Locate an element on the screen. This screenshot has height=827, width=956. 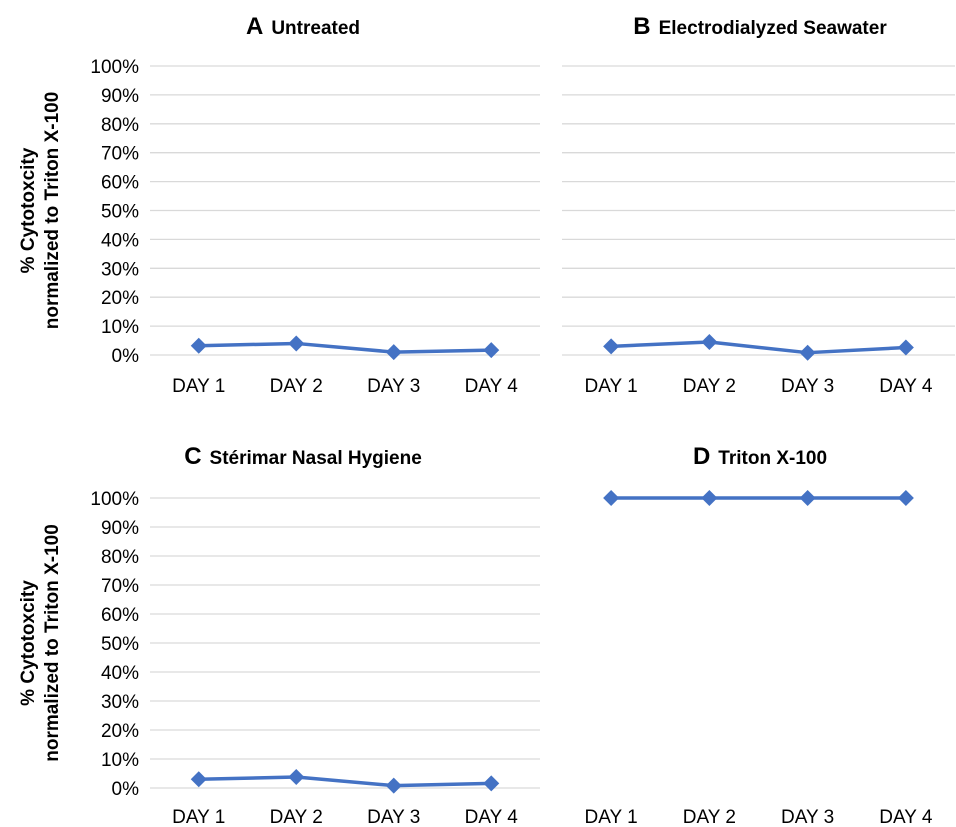
panel-letter: C is located at coordinates (192, 456).